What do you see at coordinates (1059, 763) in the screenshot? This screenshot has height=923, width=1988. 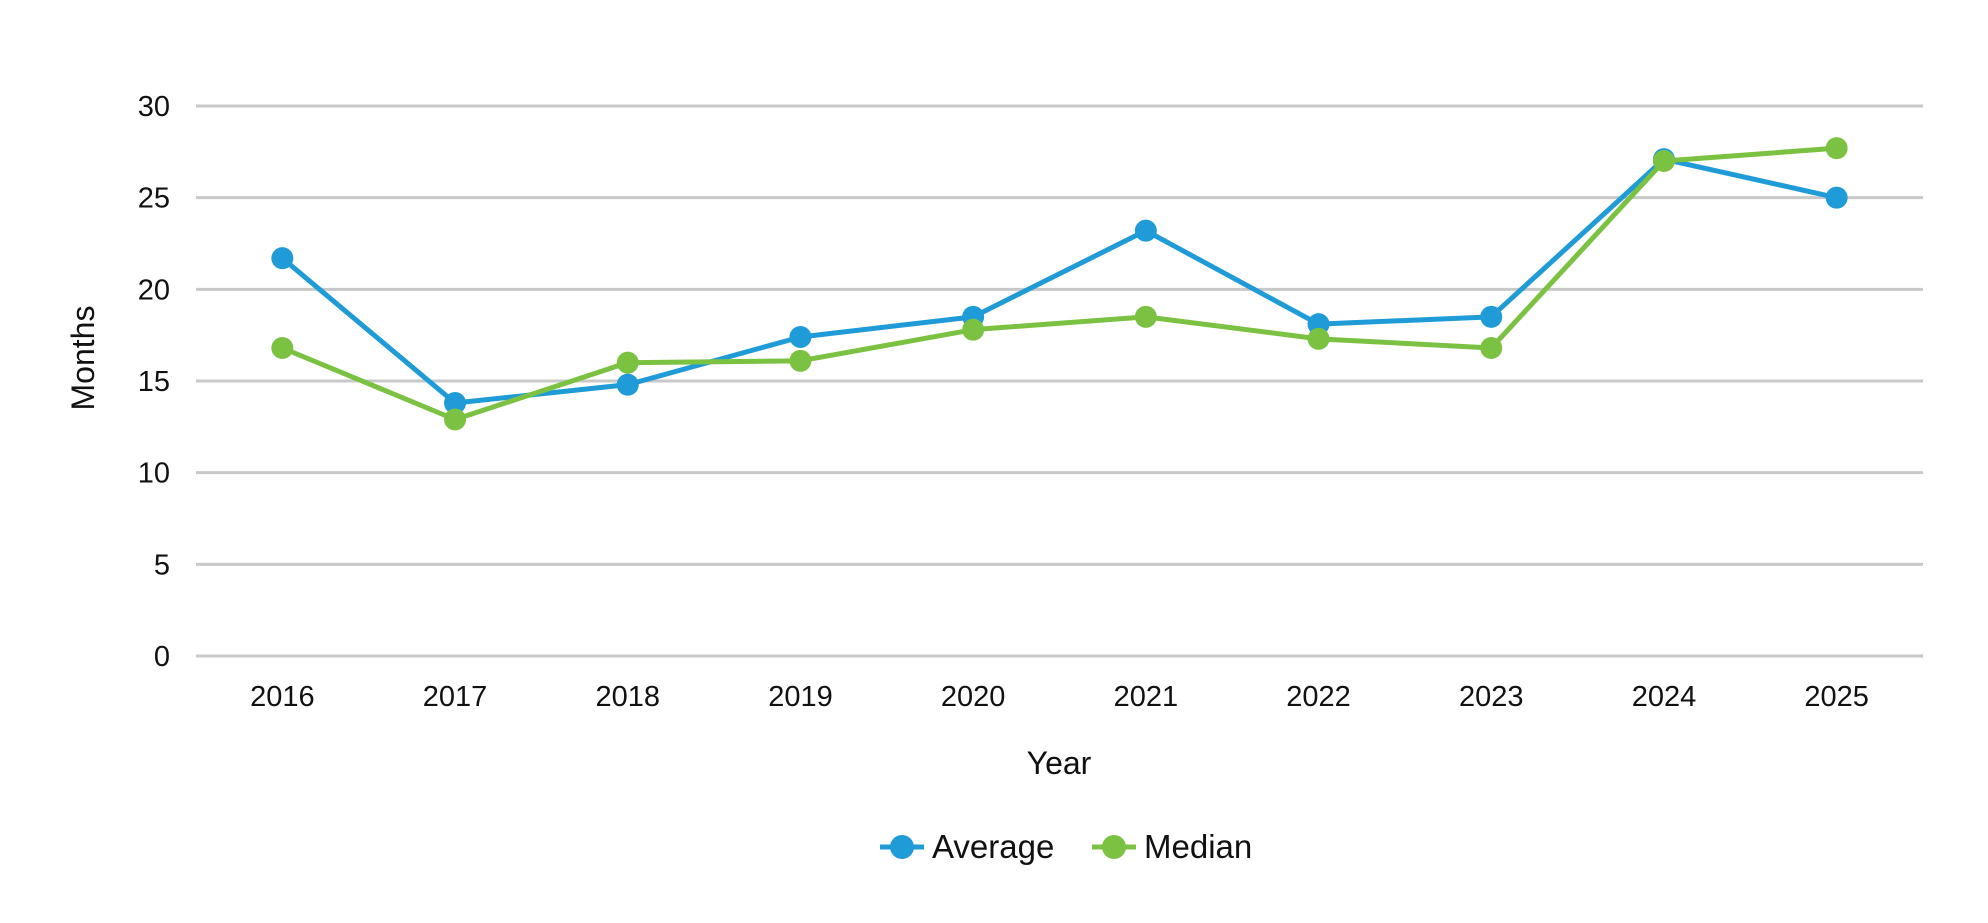 I see `x-axis-title: Year` at bounding box center [1059, 763].